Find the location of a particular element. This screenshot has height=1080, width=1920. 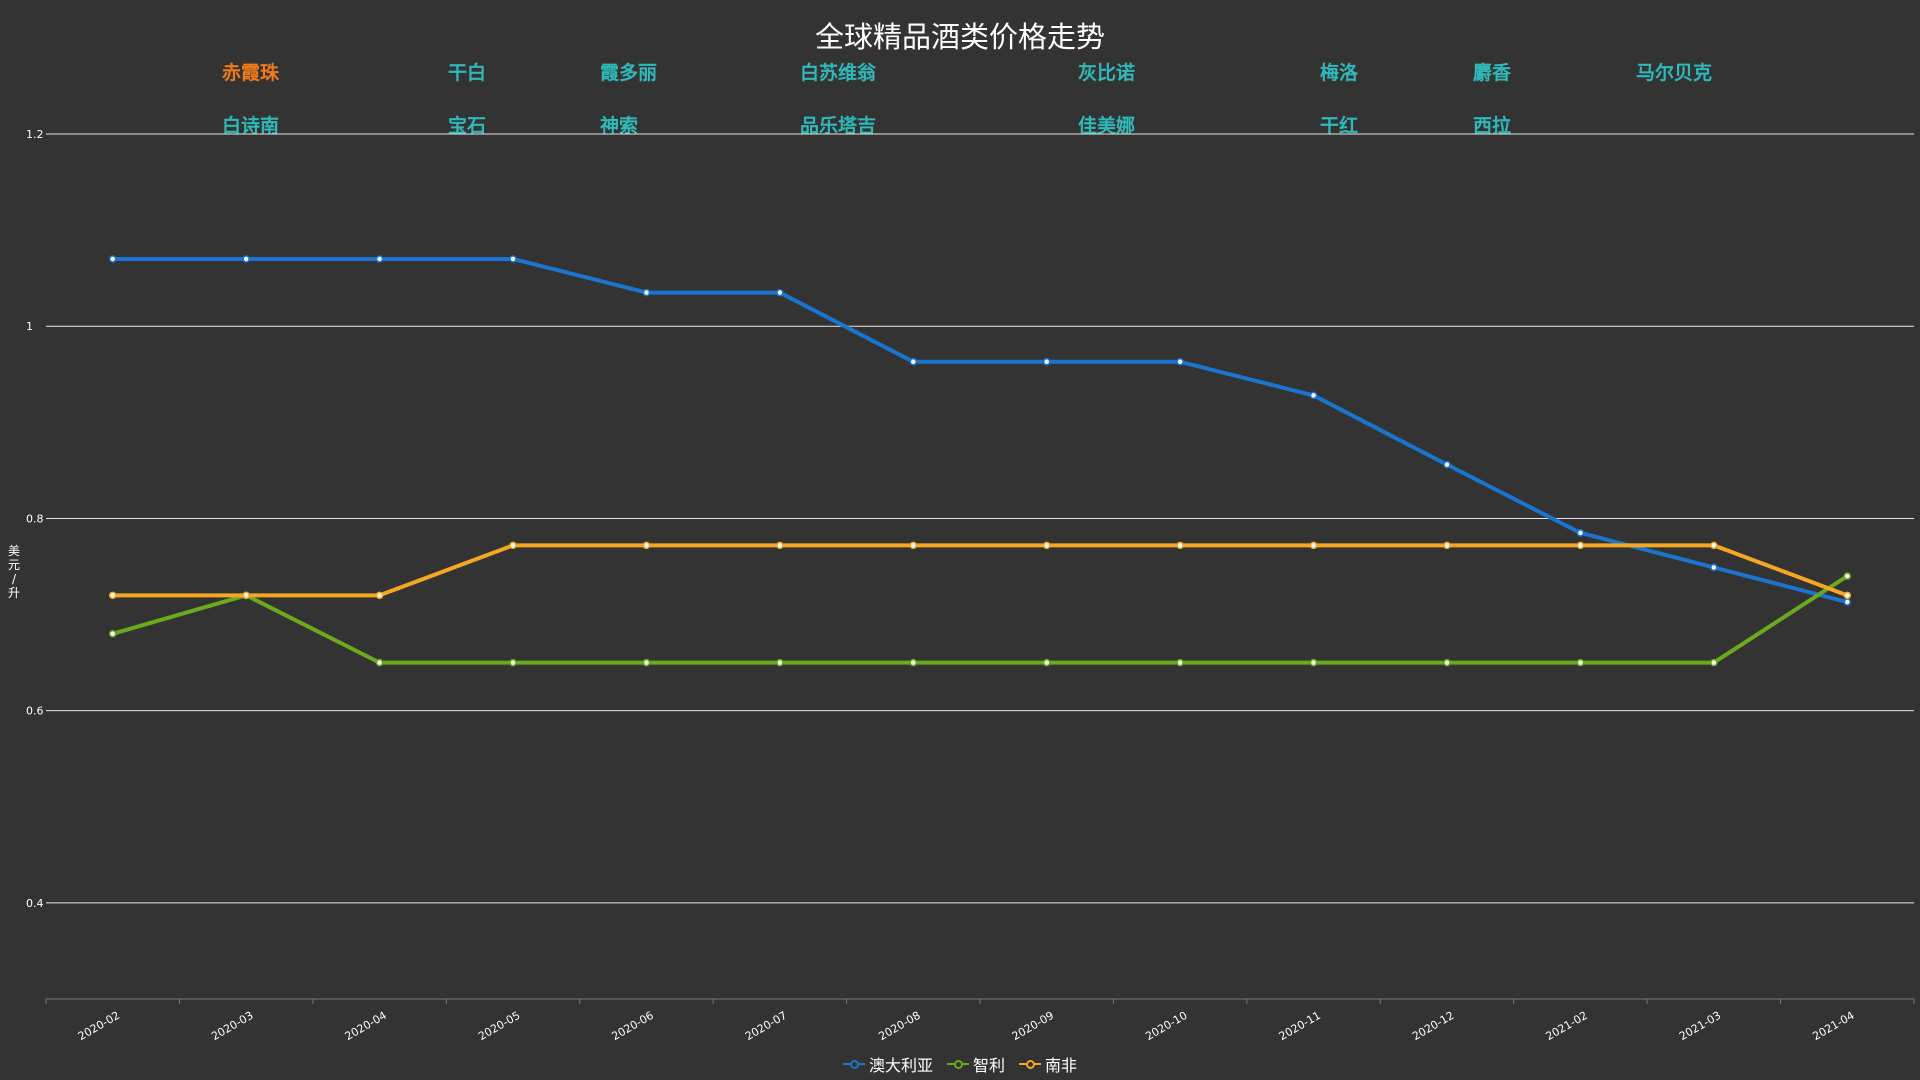

wine-type-option: 灰比诺 is located at coordinates (1107, 73).